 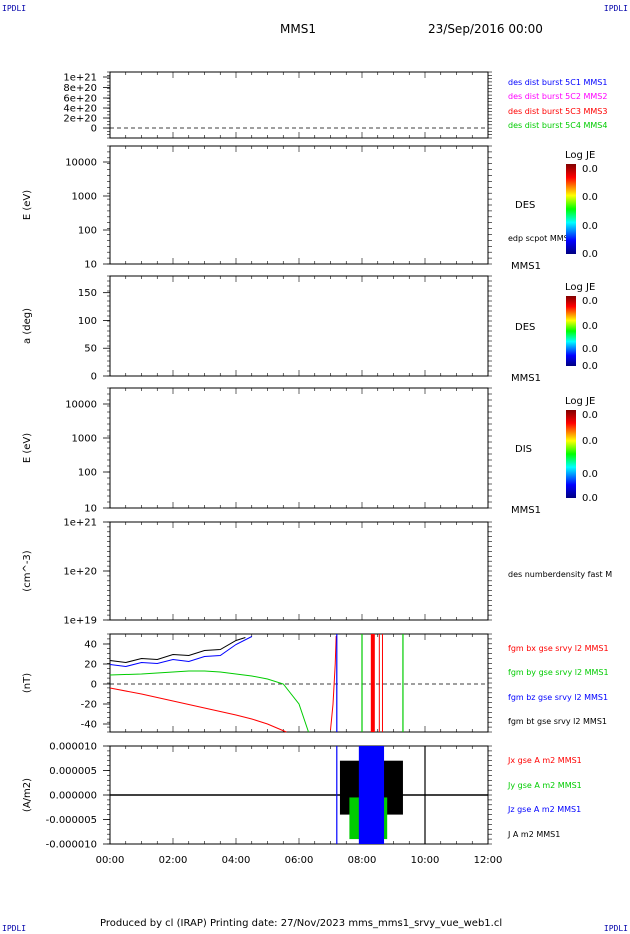 What do you see at coordinates (557, 721) in the screenshot?
I see `legend-entry: fgm bt gse srvy l2 MMS1` at bounding box center [557, 721].